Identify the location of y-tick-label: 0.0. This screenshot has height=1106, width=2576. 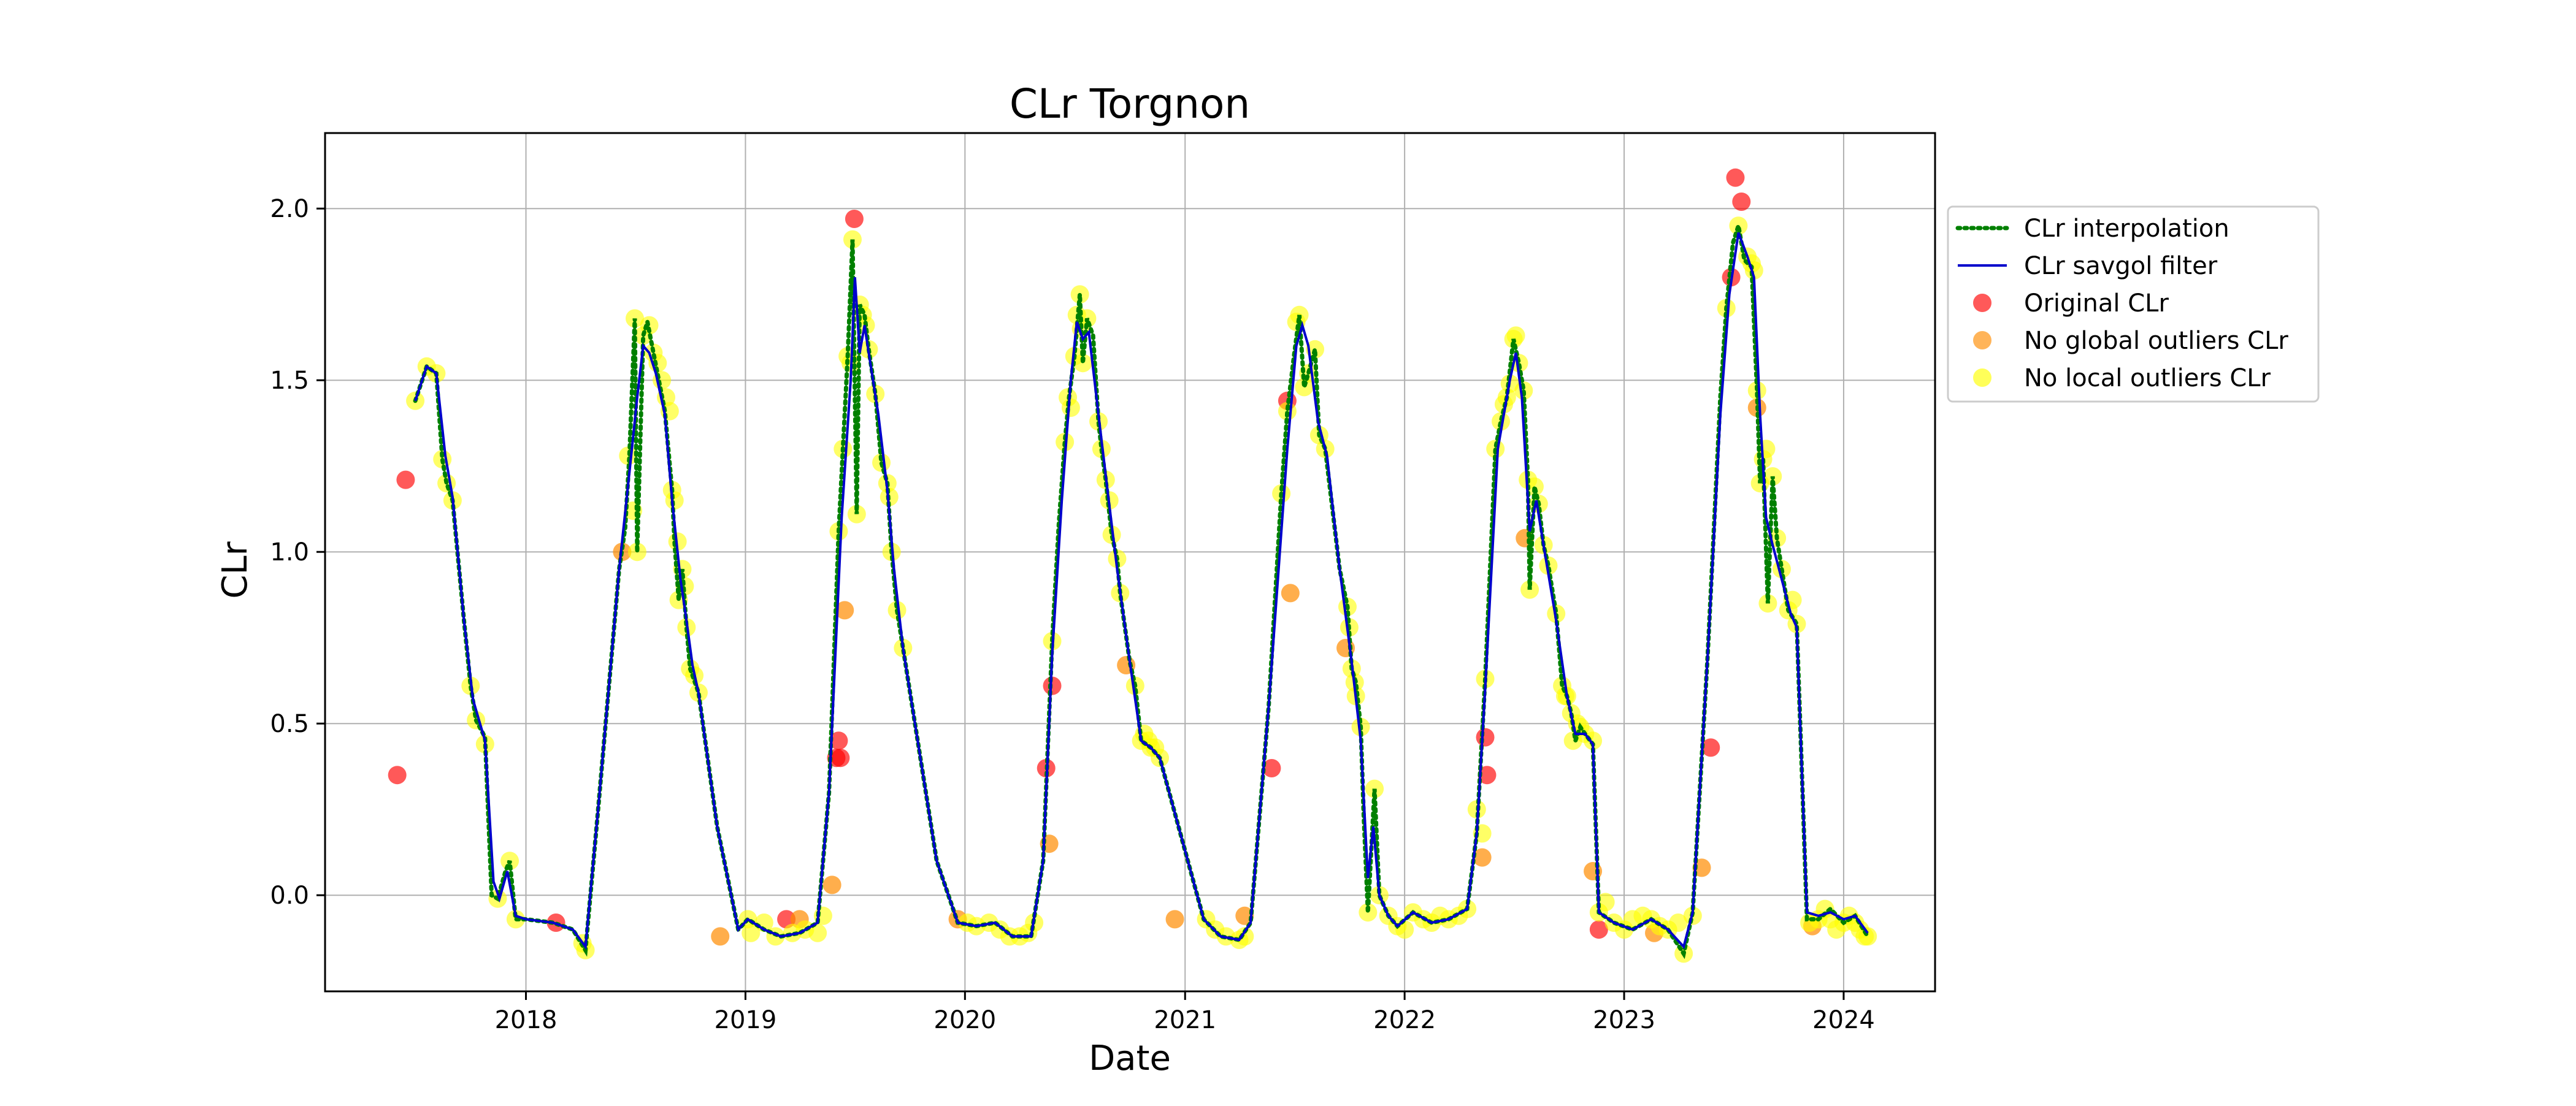
(289, 896).